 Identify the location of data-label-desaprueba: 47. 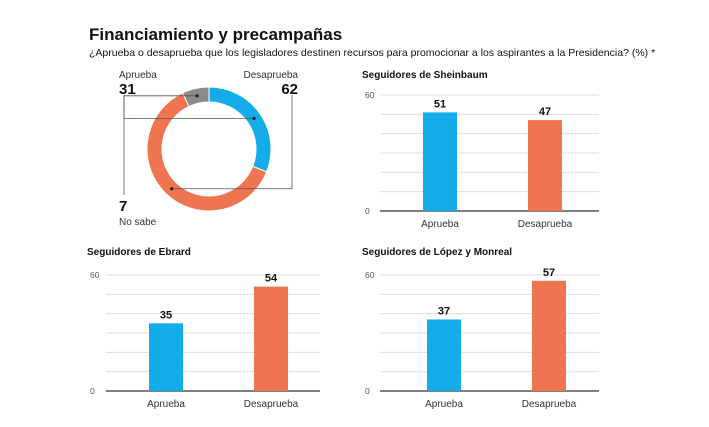
(545, 112).